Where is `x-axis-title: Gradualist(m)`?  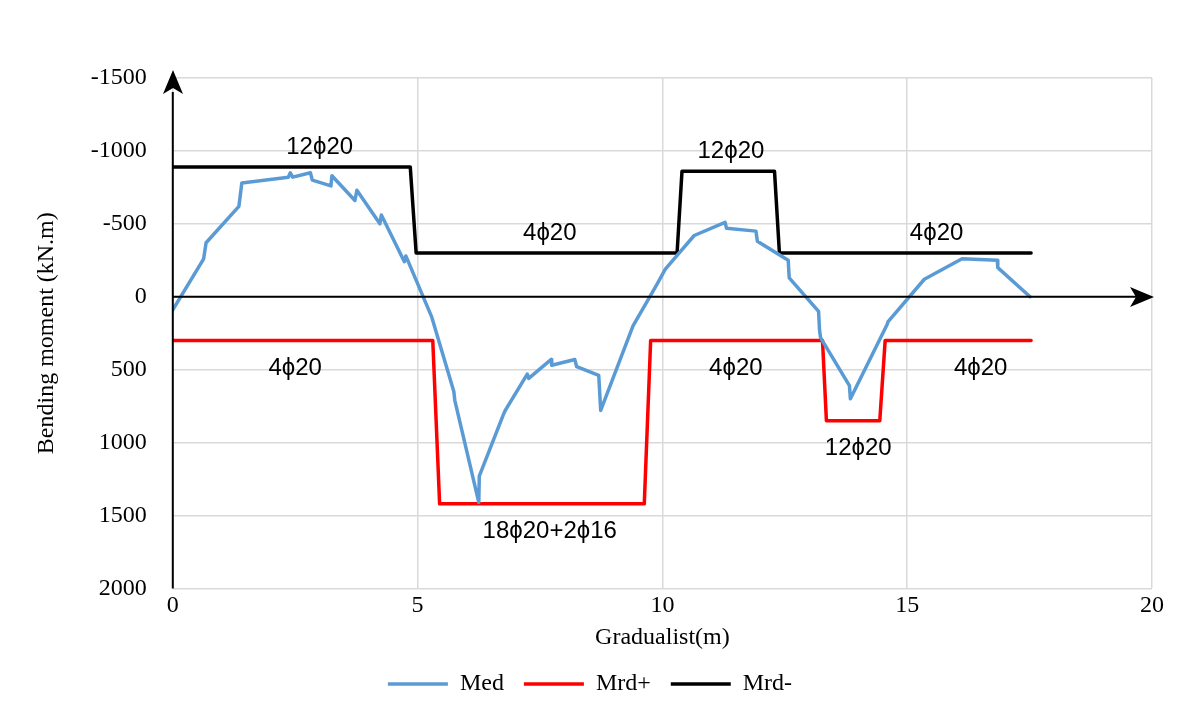 x-axis-title: Gradualist(m) is located at coordinates (662, 635).